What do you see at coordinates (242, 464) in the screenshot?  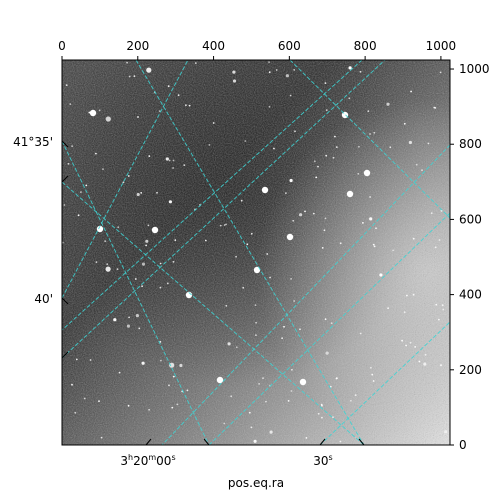 I see `ra-axis: 3h20m00s 30s pos.eq.ra` at bounding box center [242, 464].